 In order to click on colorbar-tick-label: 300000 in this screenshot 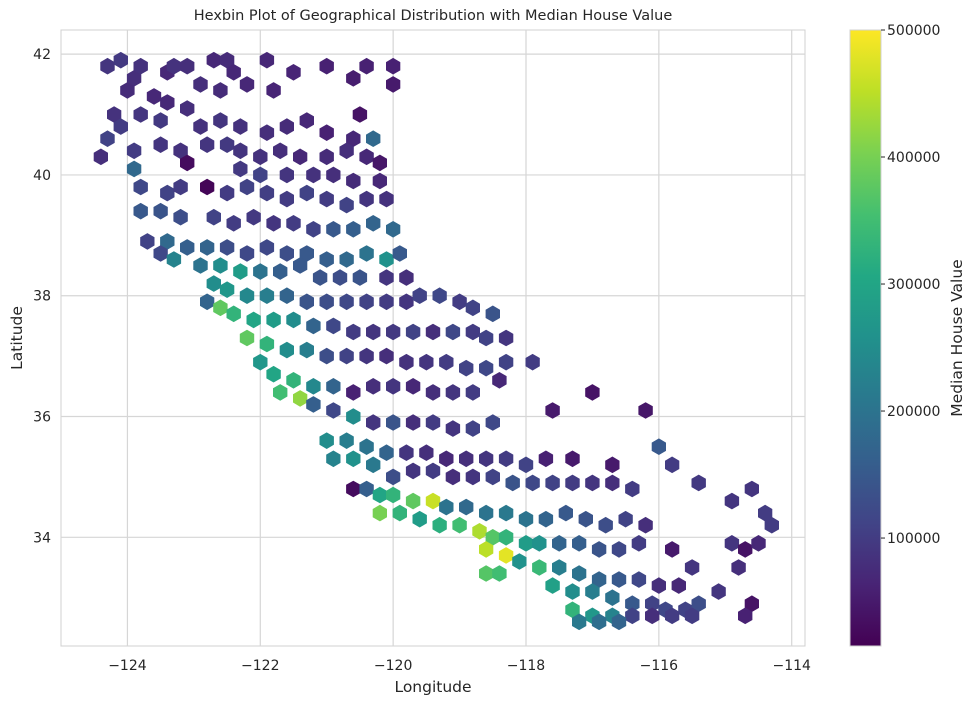, I will do `click(913, 285)`.